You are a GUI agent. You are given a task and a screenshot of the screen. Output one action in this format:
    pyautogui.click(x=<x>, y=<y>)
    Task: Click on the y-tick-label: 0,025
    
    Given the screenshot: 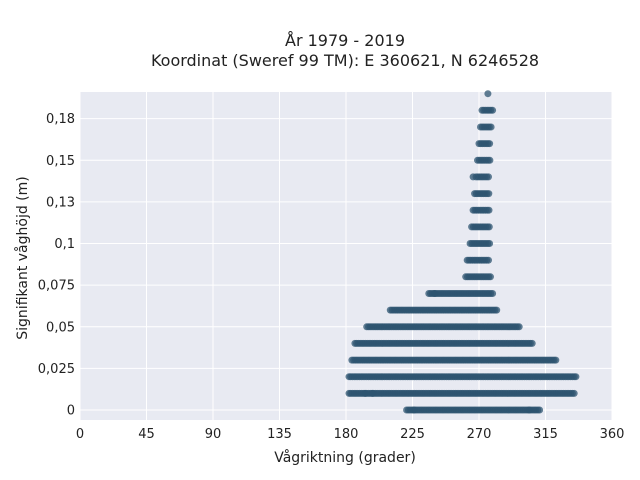 What is the action you would take?
    pyautogui.click(x=56, y=369)
    